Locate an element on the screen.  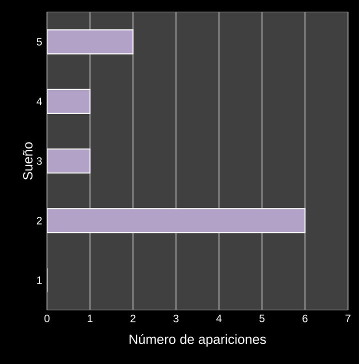
y-axis-title: Sueño is located at coordinates (27, 161).